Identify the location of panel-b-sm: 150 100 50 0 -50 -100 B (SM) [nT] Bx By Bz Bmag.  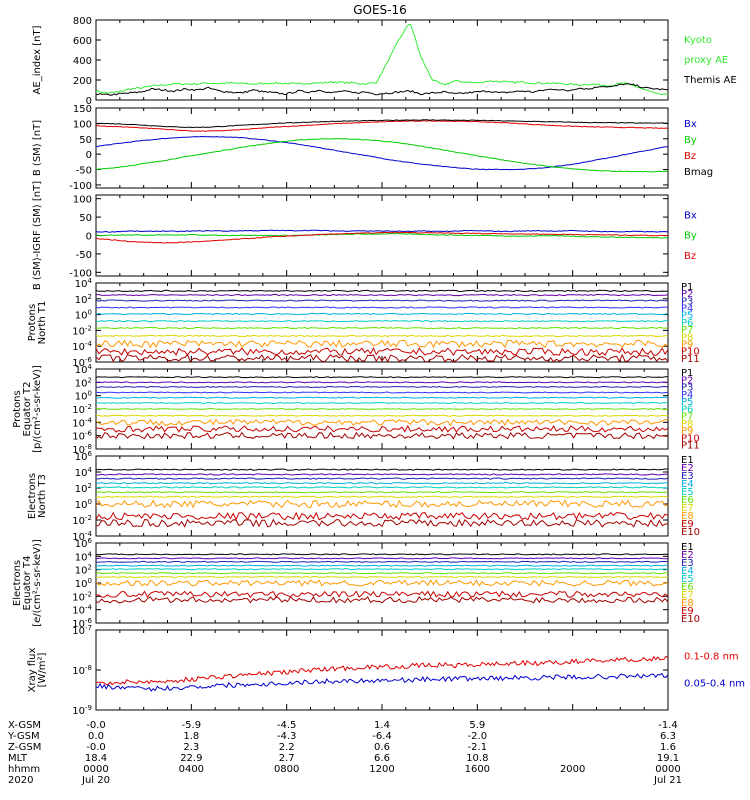
(372, 148).